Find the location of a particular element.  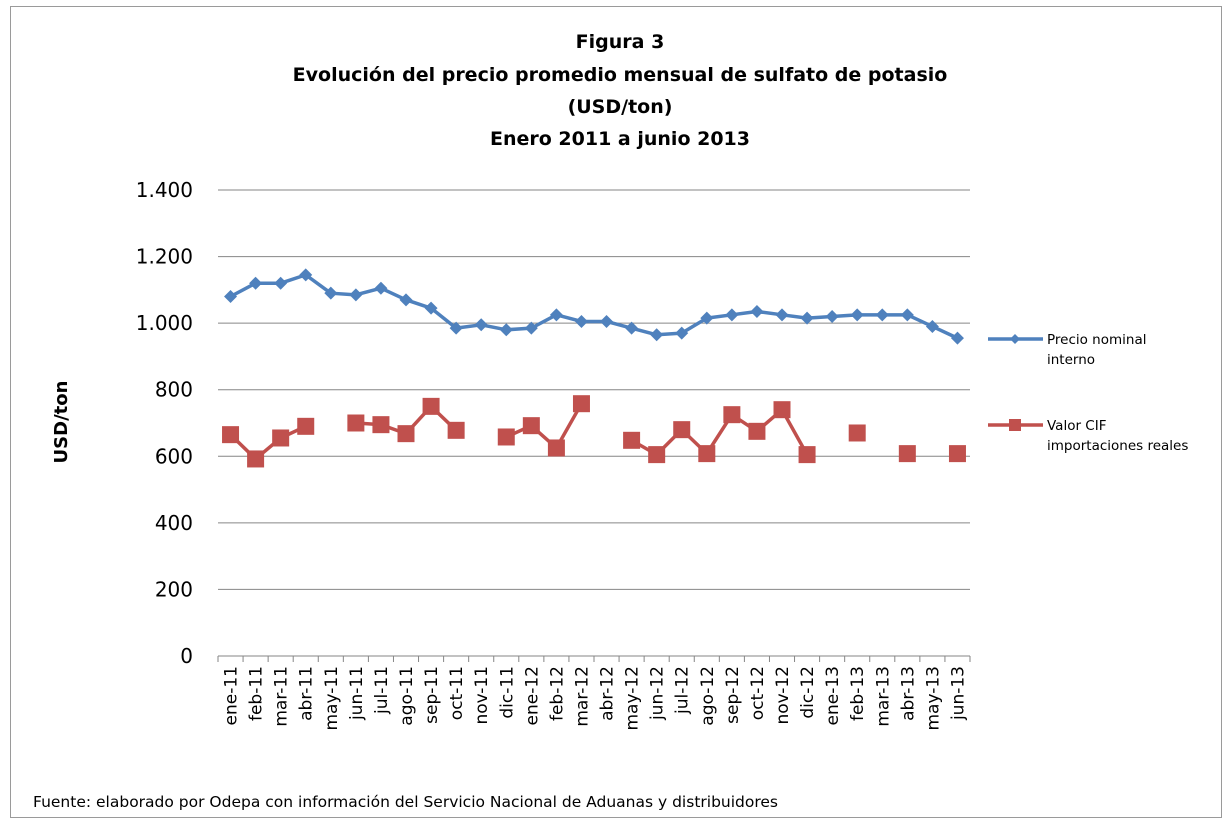

x-tick-label: oct-11 is located at coordinates (457, 693).